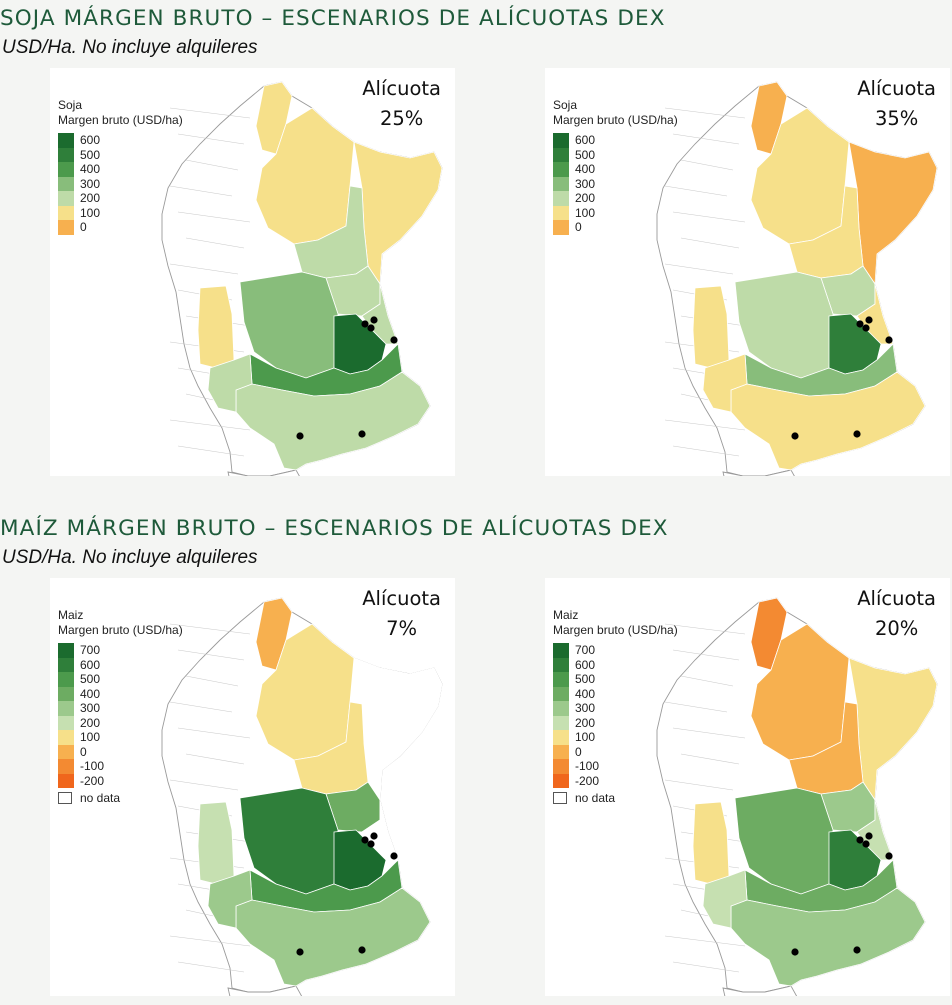 This screenshot has width=952, height=1005. Describe the element at coordinates (120, 629) in the screenshot. I see `legend-title: Margen bruto (USD/ha)` at that location.